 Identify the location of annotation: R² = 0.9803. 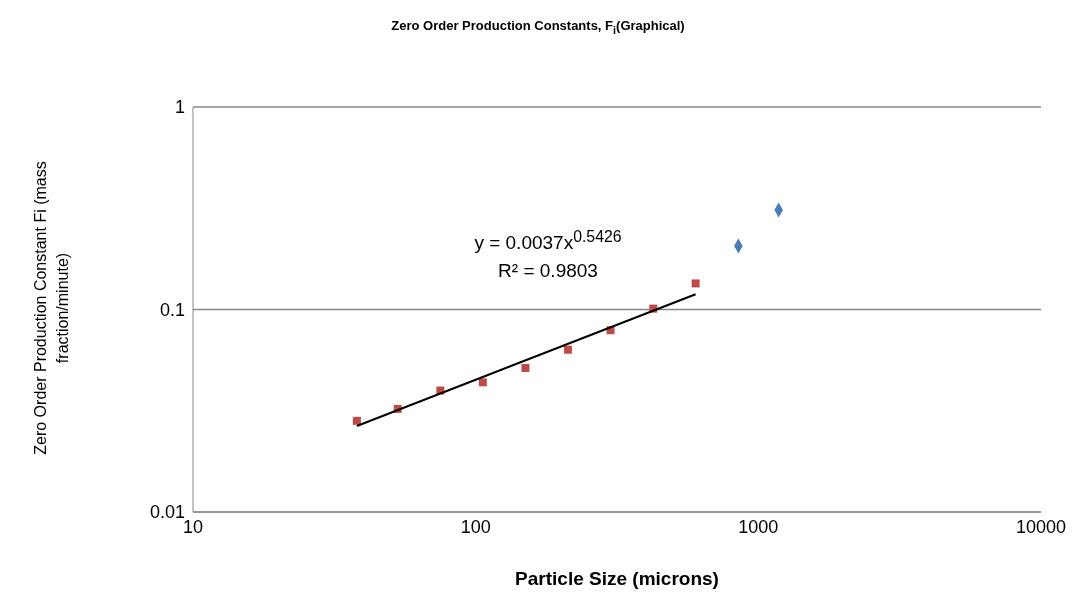
(548, 271).